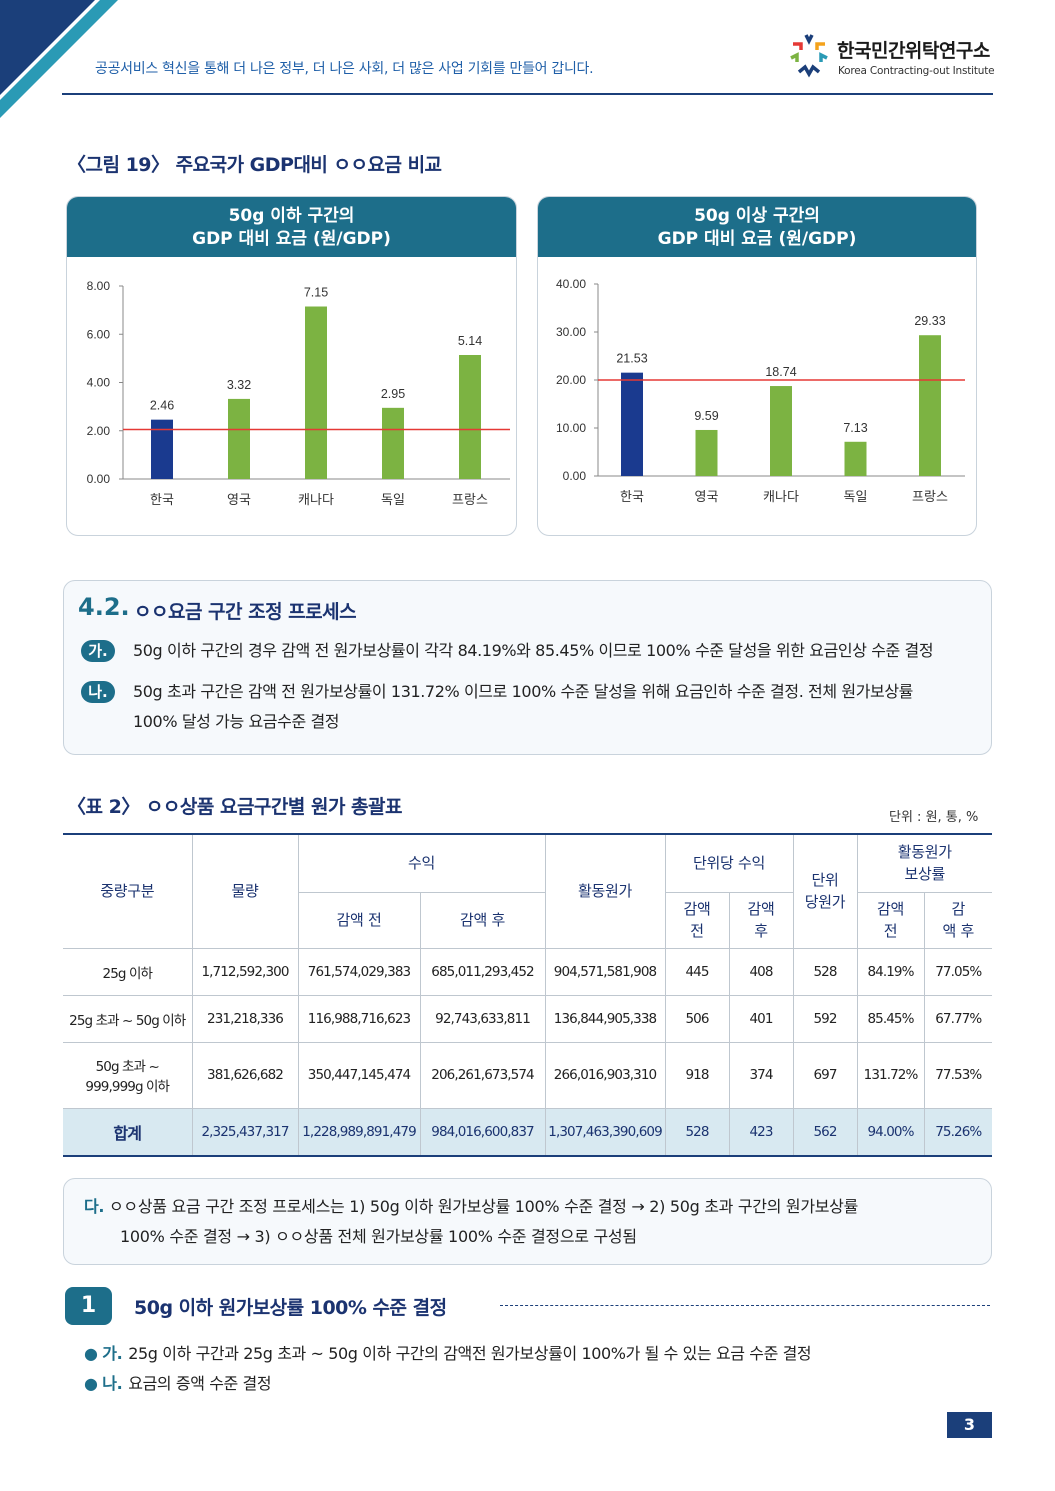  I want to click on y-tick-label: 6.00, so click(99, 334).